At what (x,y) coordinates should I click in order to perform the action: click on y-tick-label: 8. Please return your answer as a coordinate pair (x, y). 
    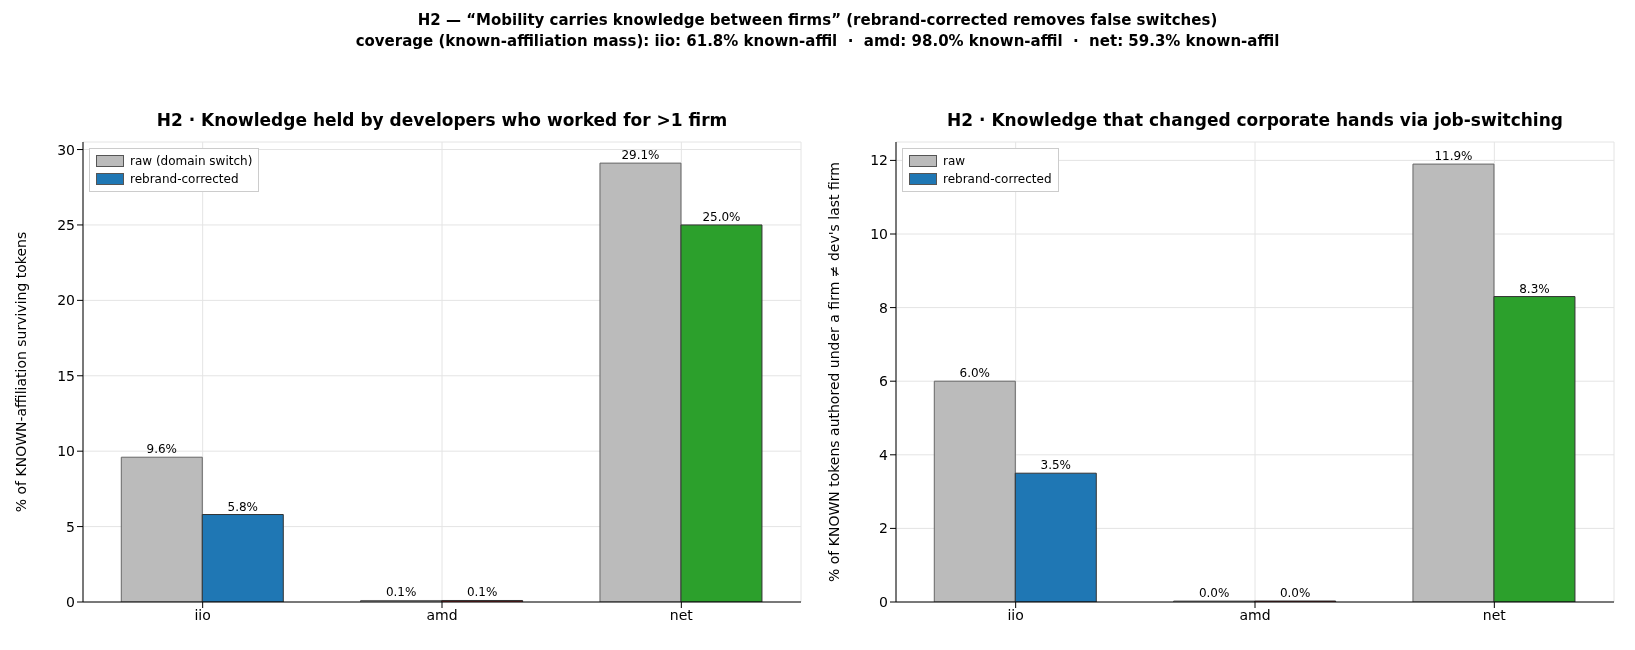
    Looking at the image, I should click on (883, 307).